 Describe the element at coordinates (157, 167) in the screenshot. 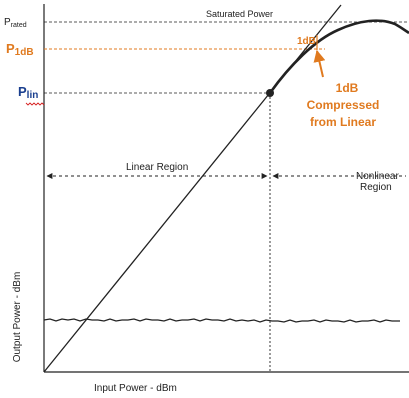

I see `linear-region-label: Linear Region` at that location.